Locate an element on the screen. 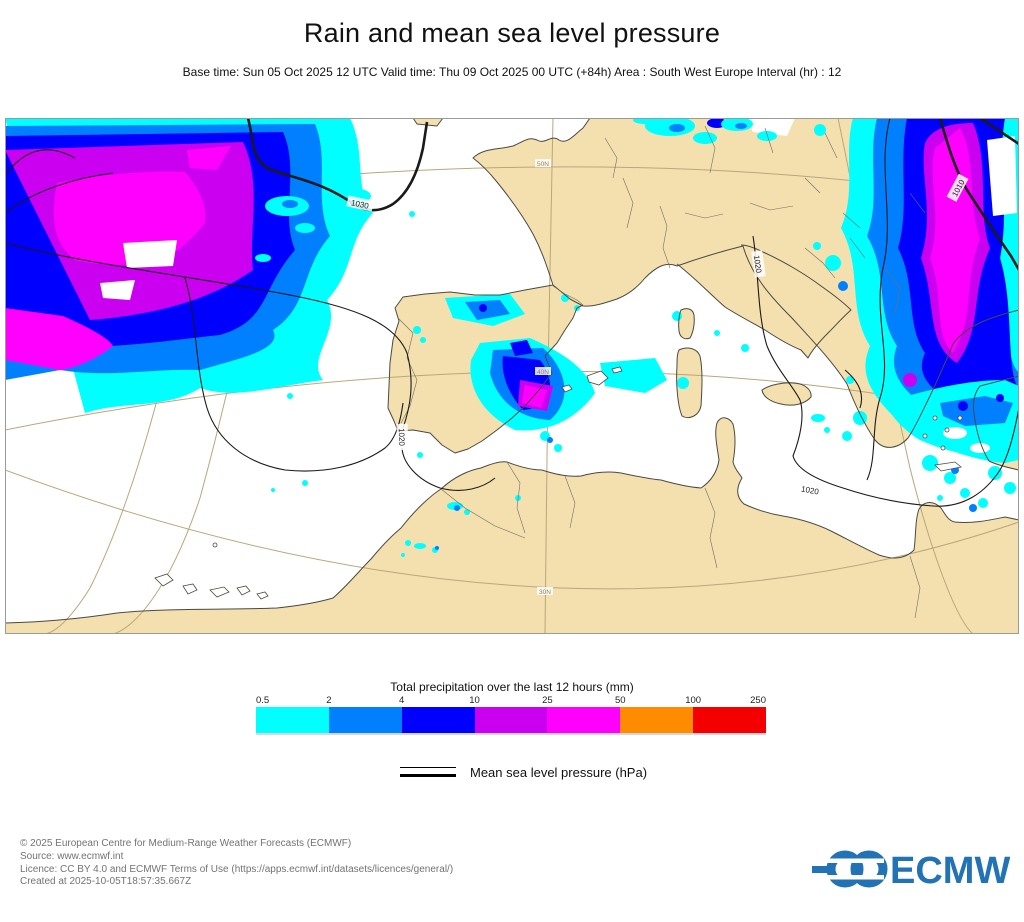  sea-black-sea is located at coordinates (1002, 176).